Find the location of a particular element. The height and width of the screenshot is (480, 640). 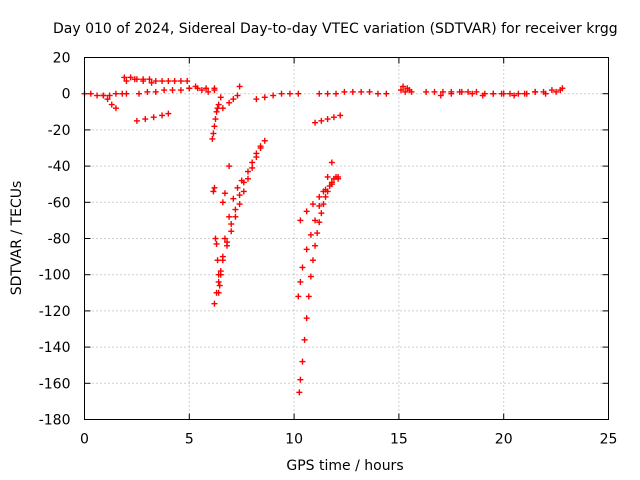

y-tick-label: -80 is located at coordinates (59, 240).